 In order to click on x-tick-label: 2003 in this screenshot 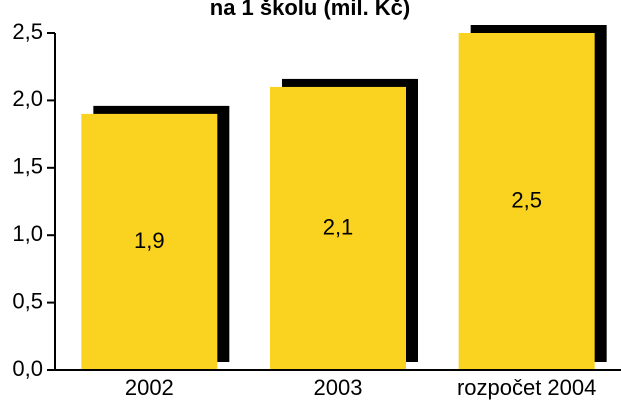, I will do `click(338, 387)`.